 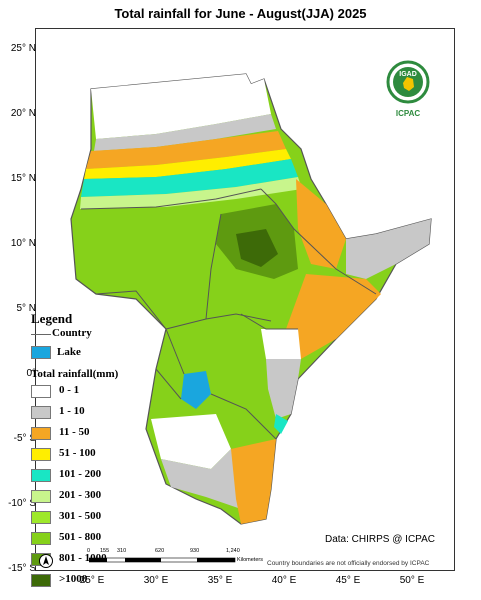 I want to click on north-lightgreen-band, so click(x=191, y=193).